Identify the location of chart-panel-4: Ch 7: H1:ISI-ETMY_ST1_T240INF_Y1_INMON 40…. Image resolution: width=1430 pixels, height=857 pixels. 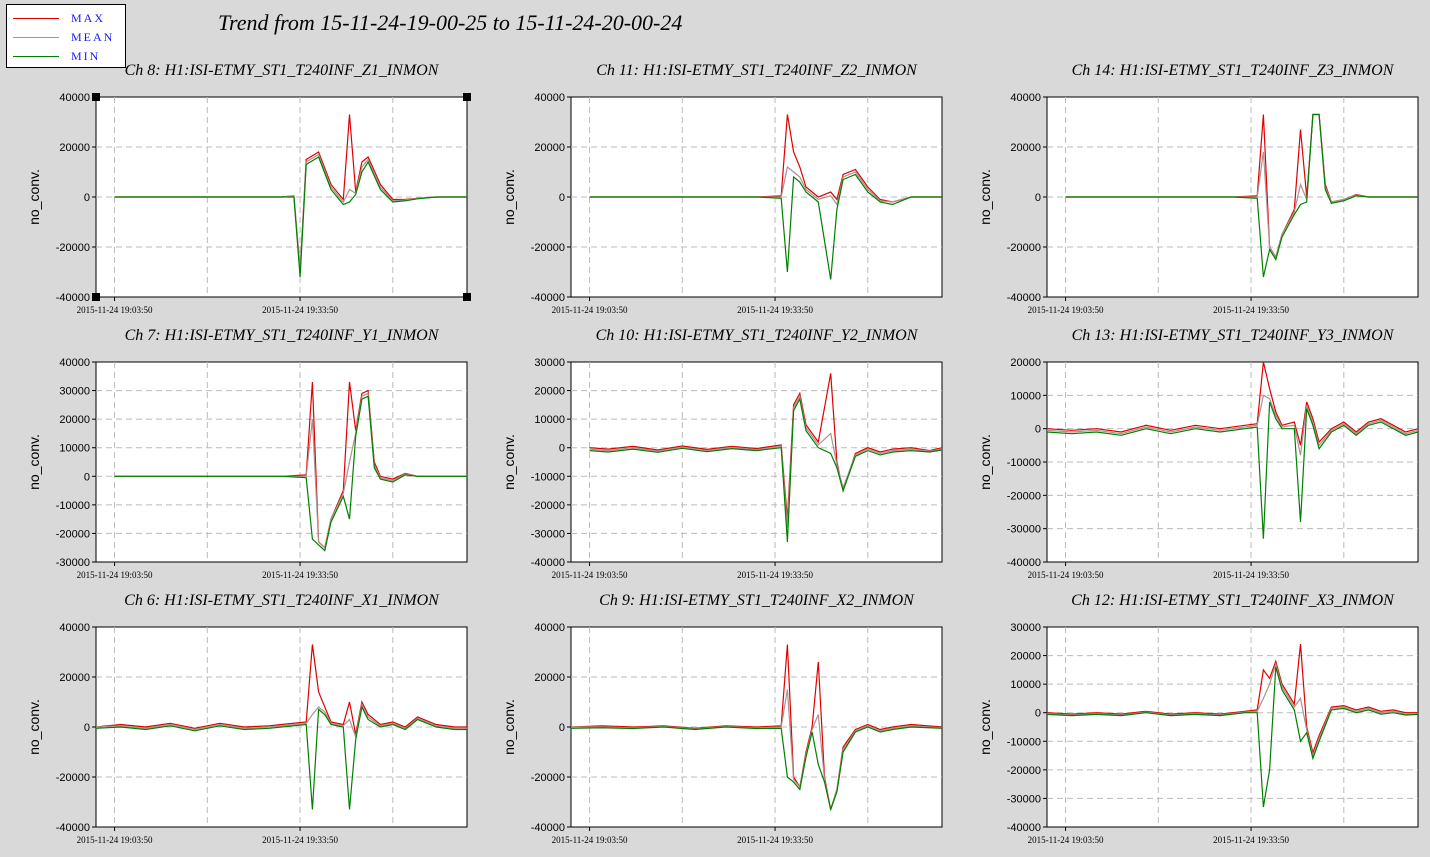
(247, 453).